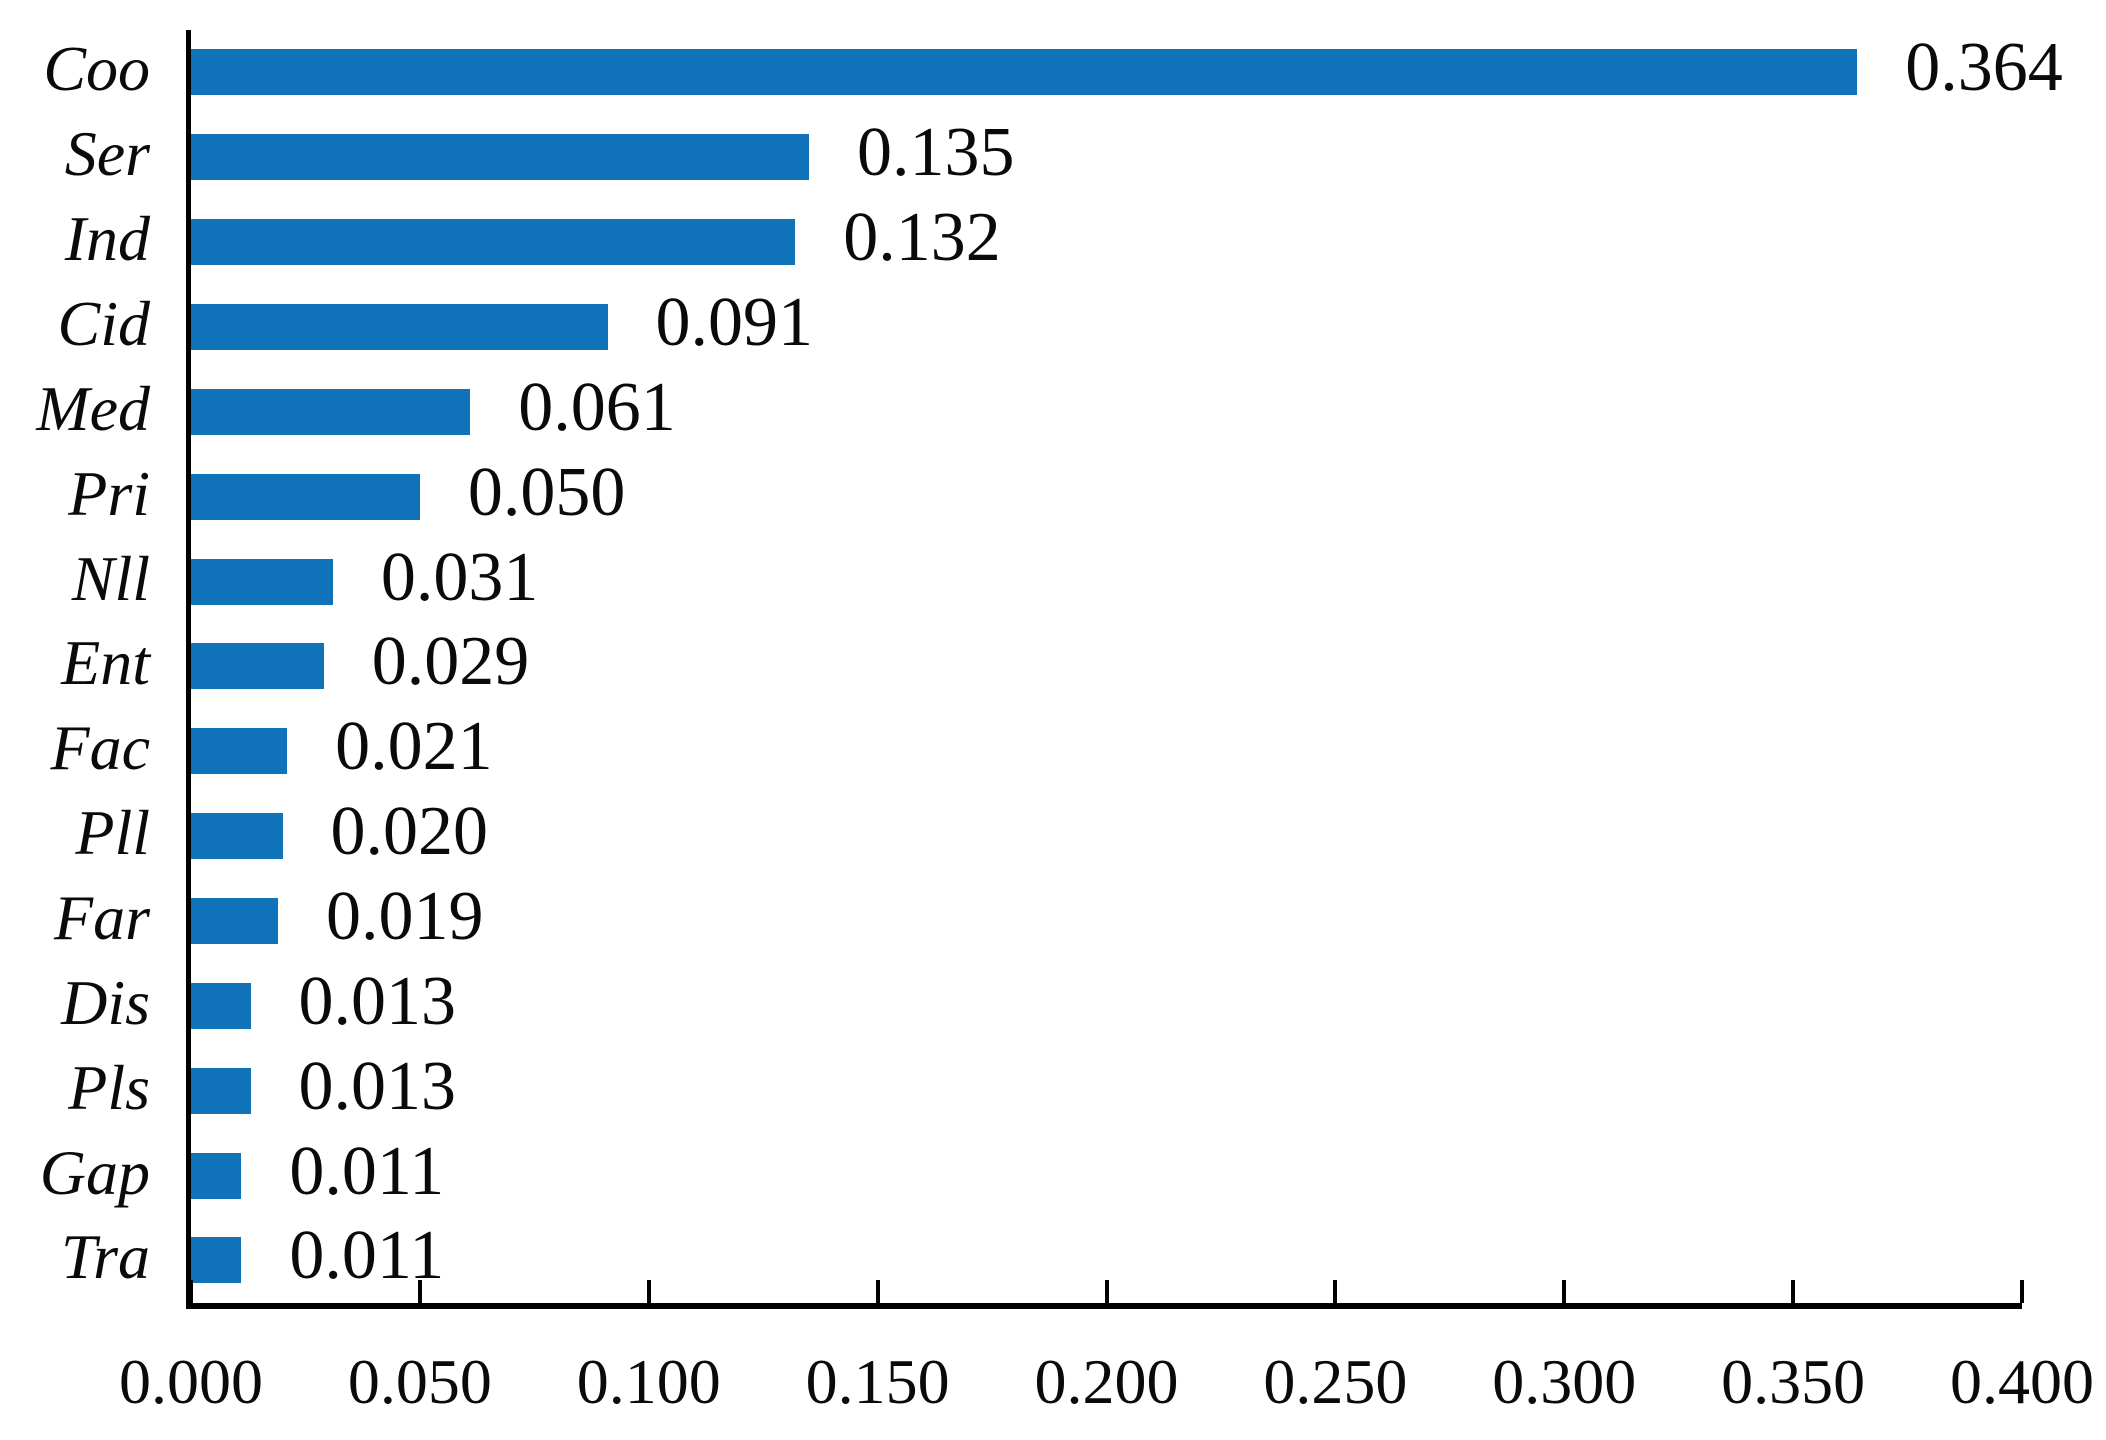 The height and width of the screenshot is (1440, 2106). What do you see at coordinates (2022, 1381) in the screenshot?
I see `x-axis-tick-label: 0.400` at bounding box center [2022, 1381].